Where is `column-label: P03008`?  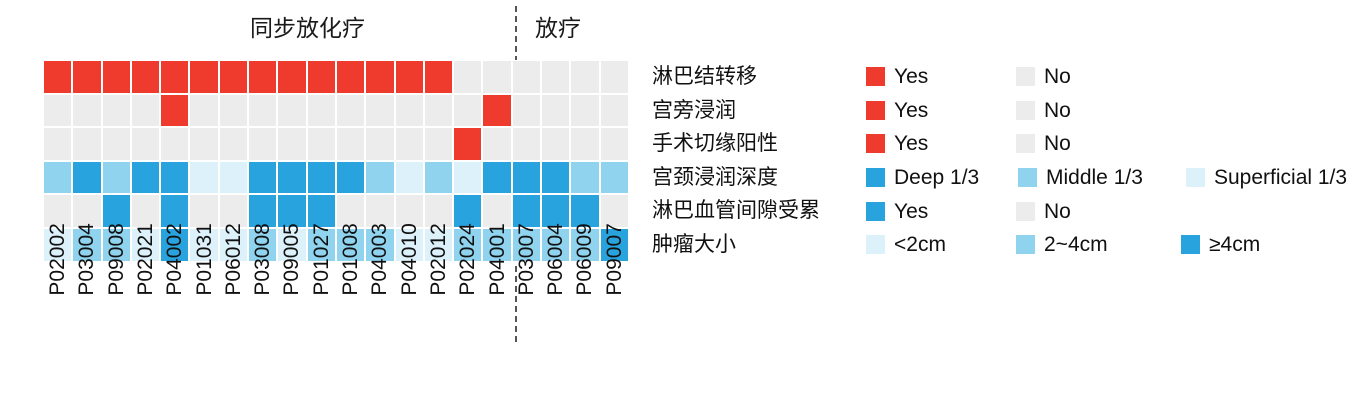
column-label: P03008 is located at coordinates (262, 259).